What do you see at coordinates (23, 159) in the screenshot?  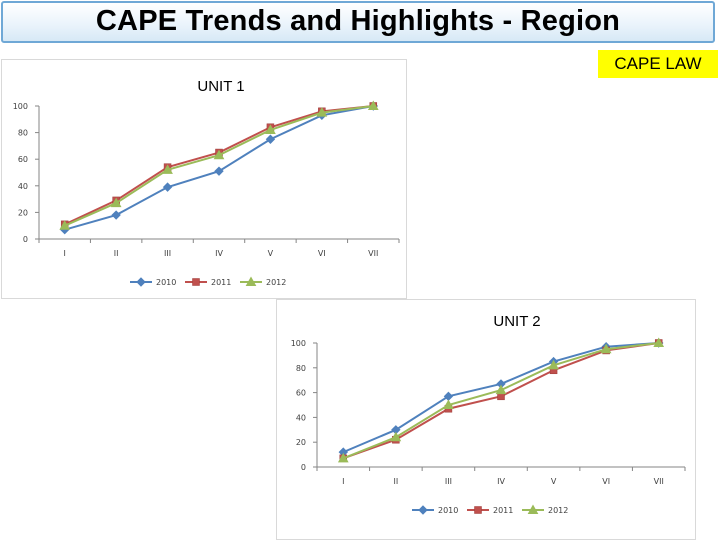 I see `unit1-y-tick-label: 60` at bounding box center [23, 159].